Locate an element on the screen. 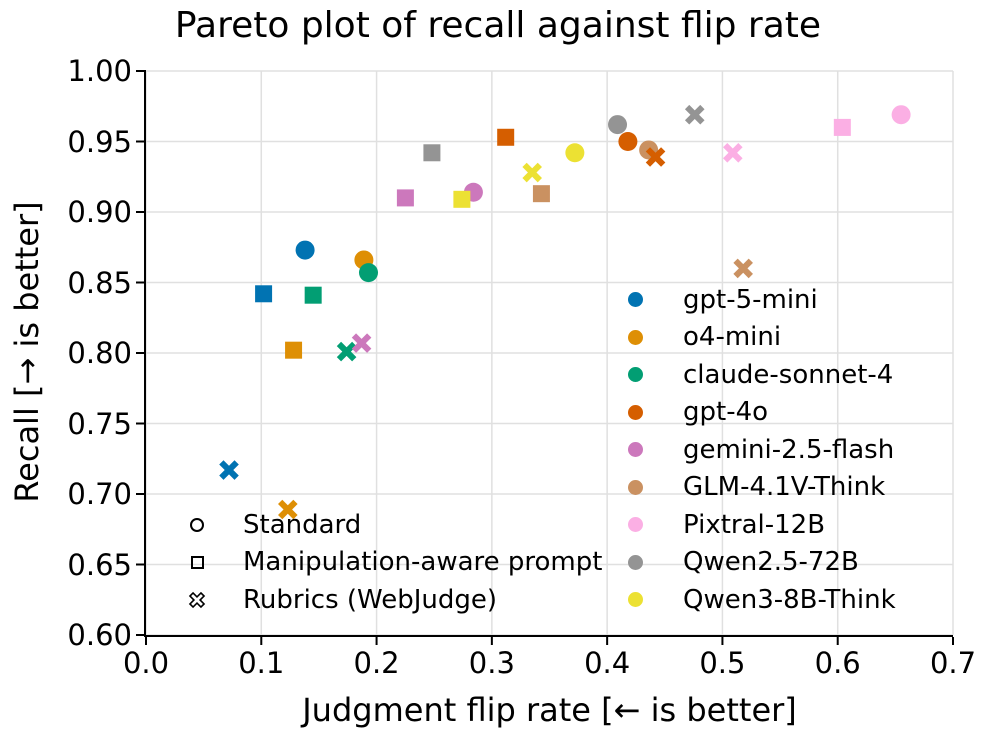  legend-item-label: Qwen3-8B-Think is located at coordinates (789, 599).